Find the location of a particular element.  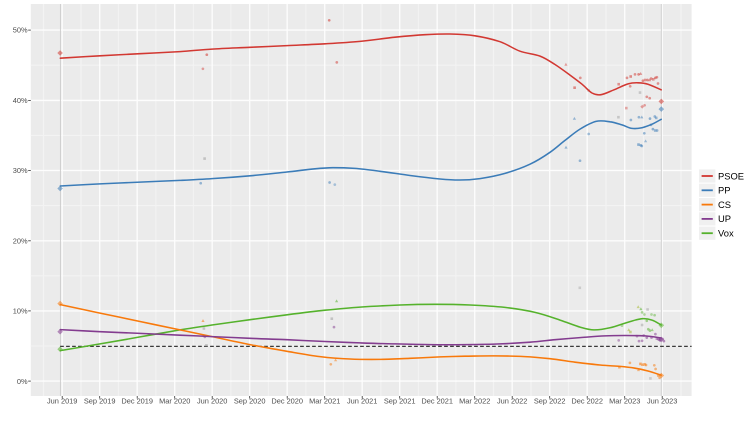

svg-text: Dec 2019 is located at coordinates (137, 400).